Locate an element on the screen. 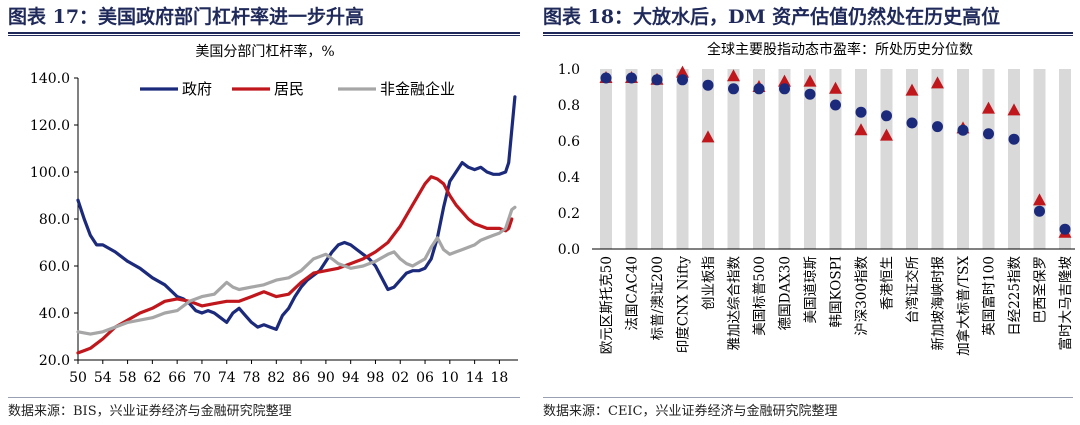  category-label: 日经225指数 is located at coordinates (1015, 296).